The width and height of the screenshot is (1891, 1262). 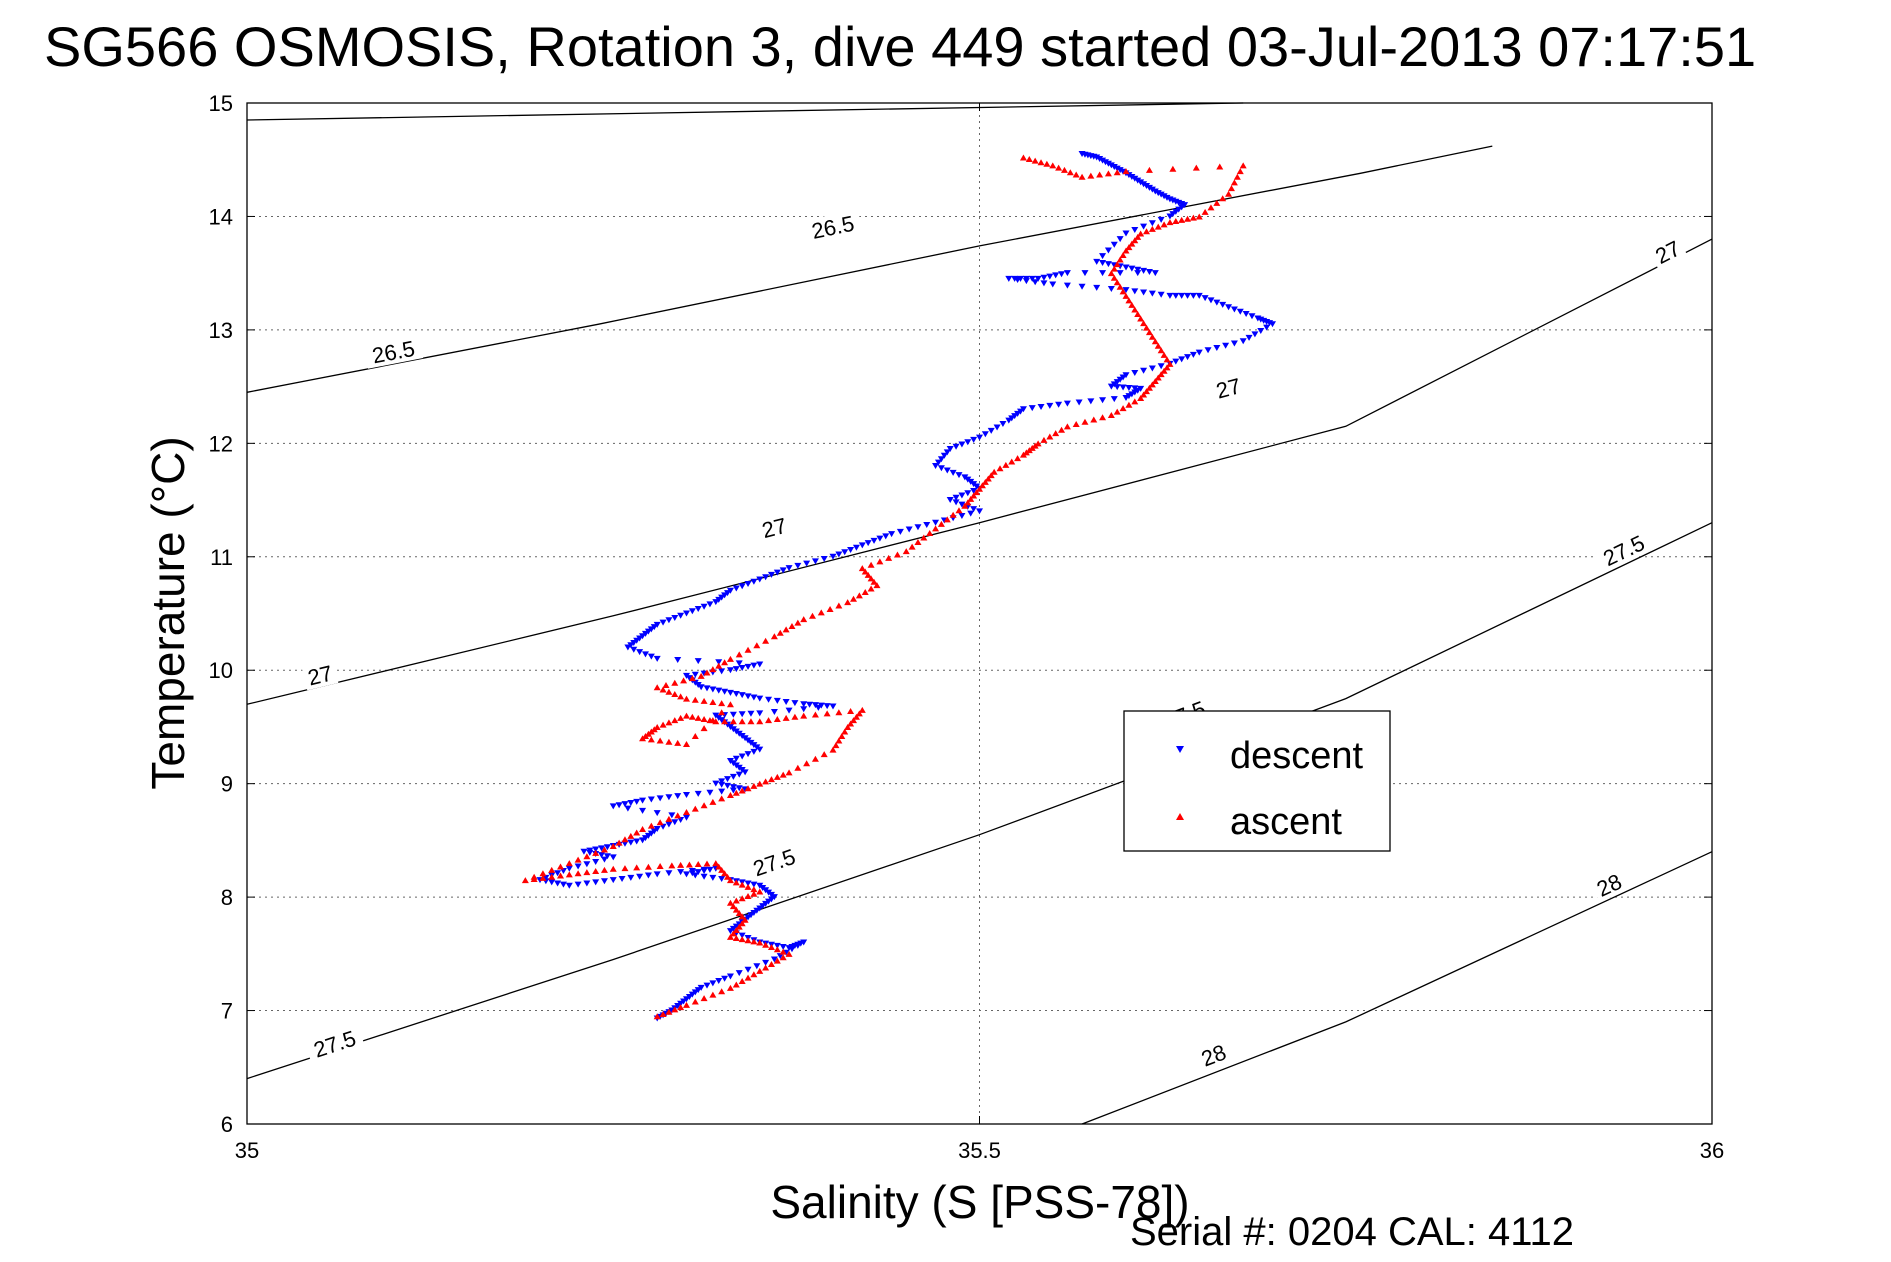 What do you see at coordinates (1286, 822) in the screenshot?
I see `legend-ascent-label: ascent` at bounding box center [1286, 822].